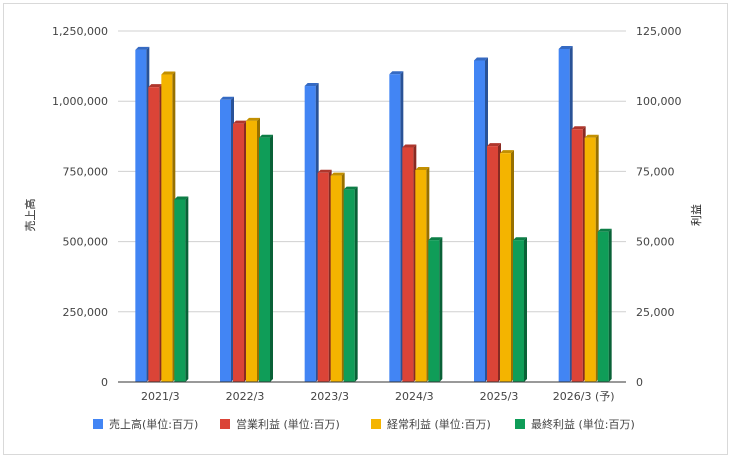 The width and height of the screenshot is (732, 460). I want to click on legend-item: 売上高(単位:百万), so click(145, 424).